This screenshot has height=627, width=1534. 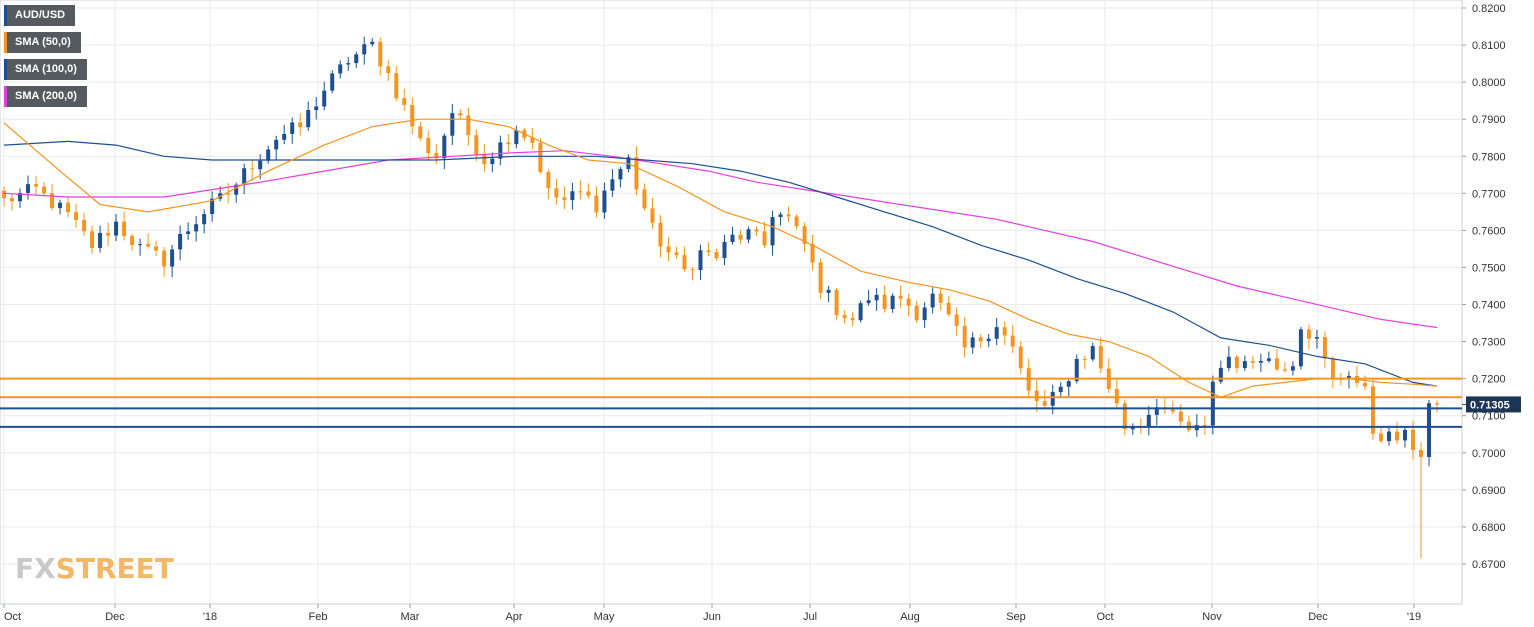 What do you see at coordinates (1489, 380) in the screenshot?
I see `y-tick-label: 0.7200` at bounding box center [1489, 380].